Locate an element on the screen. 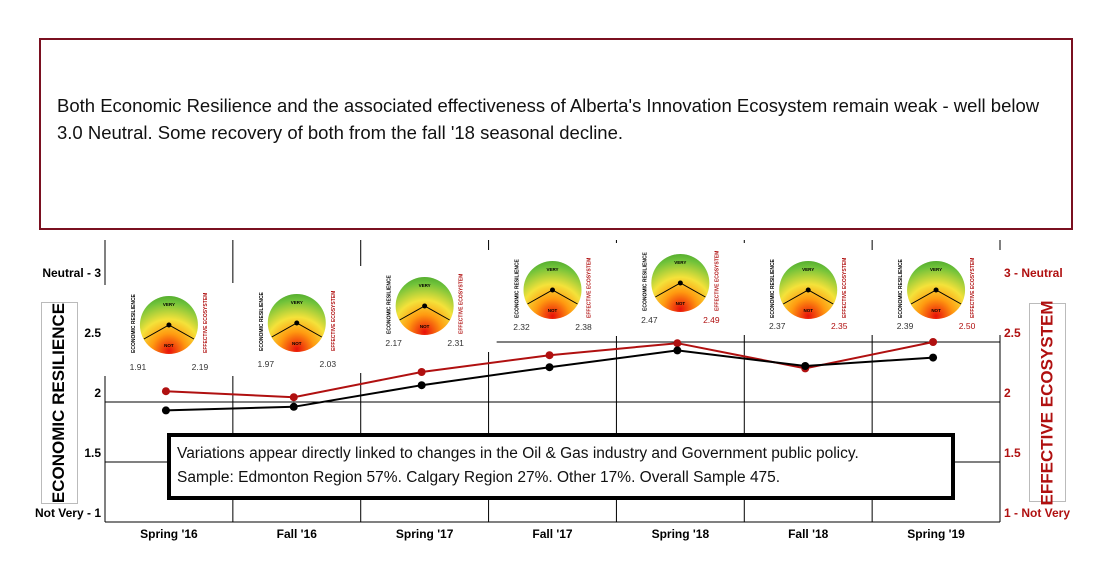  right-tick-label: 2 is located at coordinates (1007, 393).